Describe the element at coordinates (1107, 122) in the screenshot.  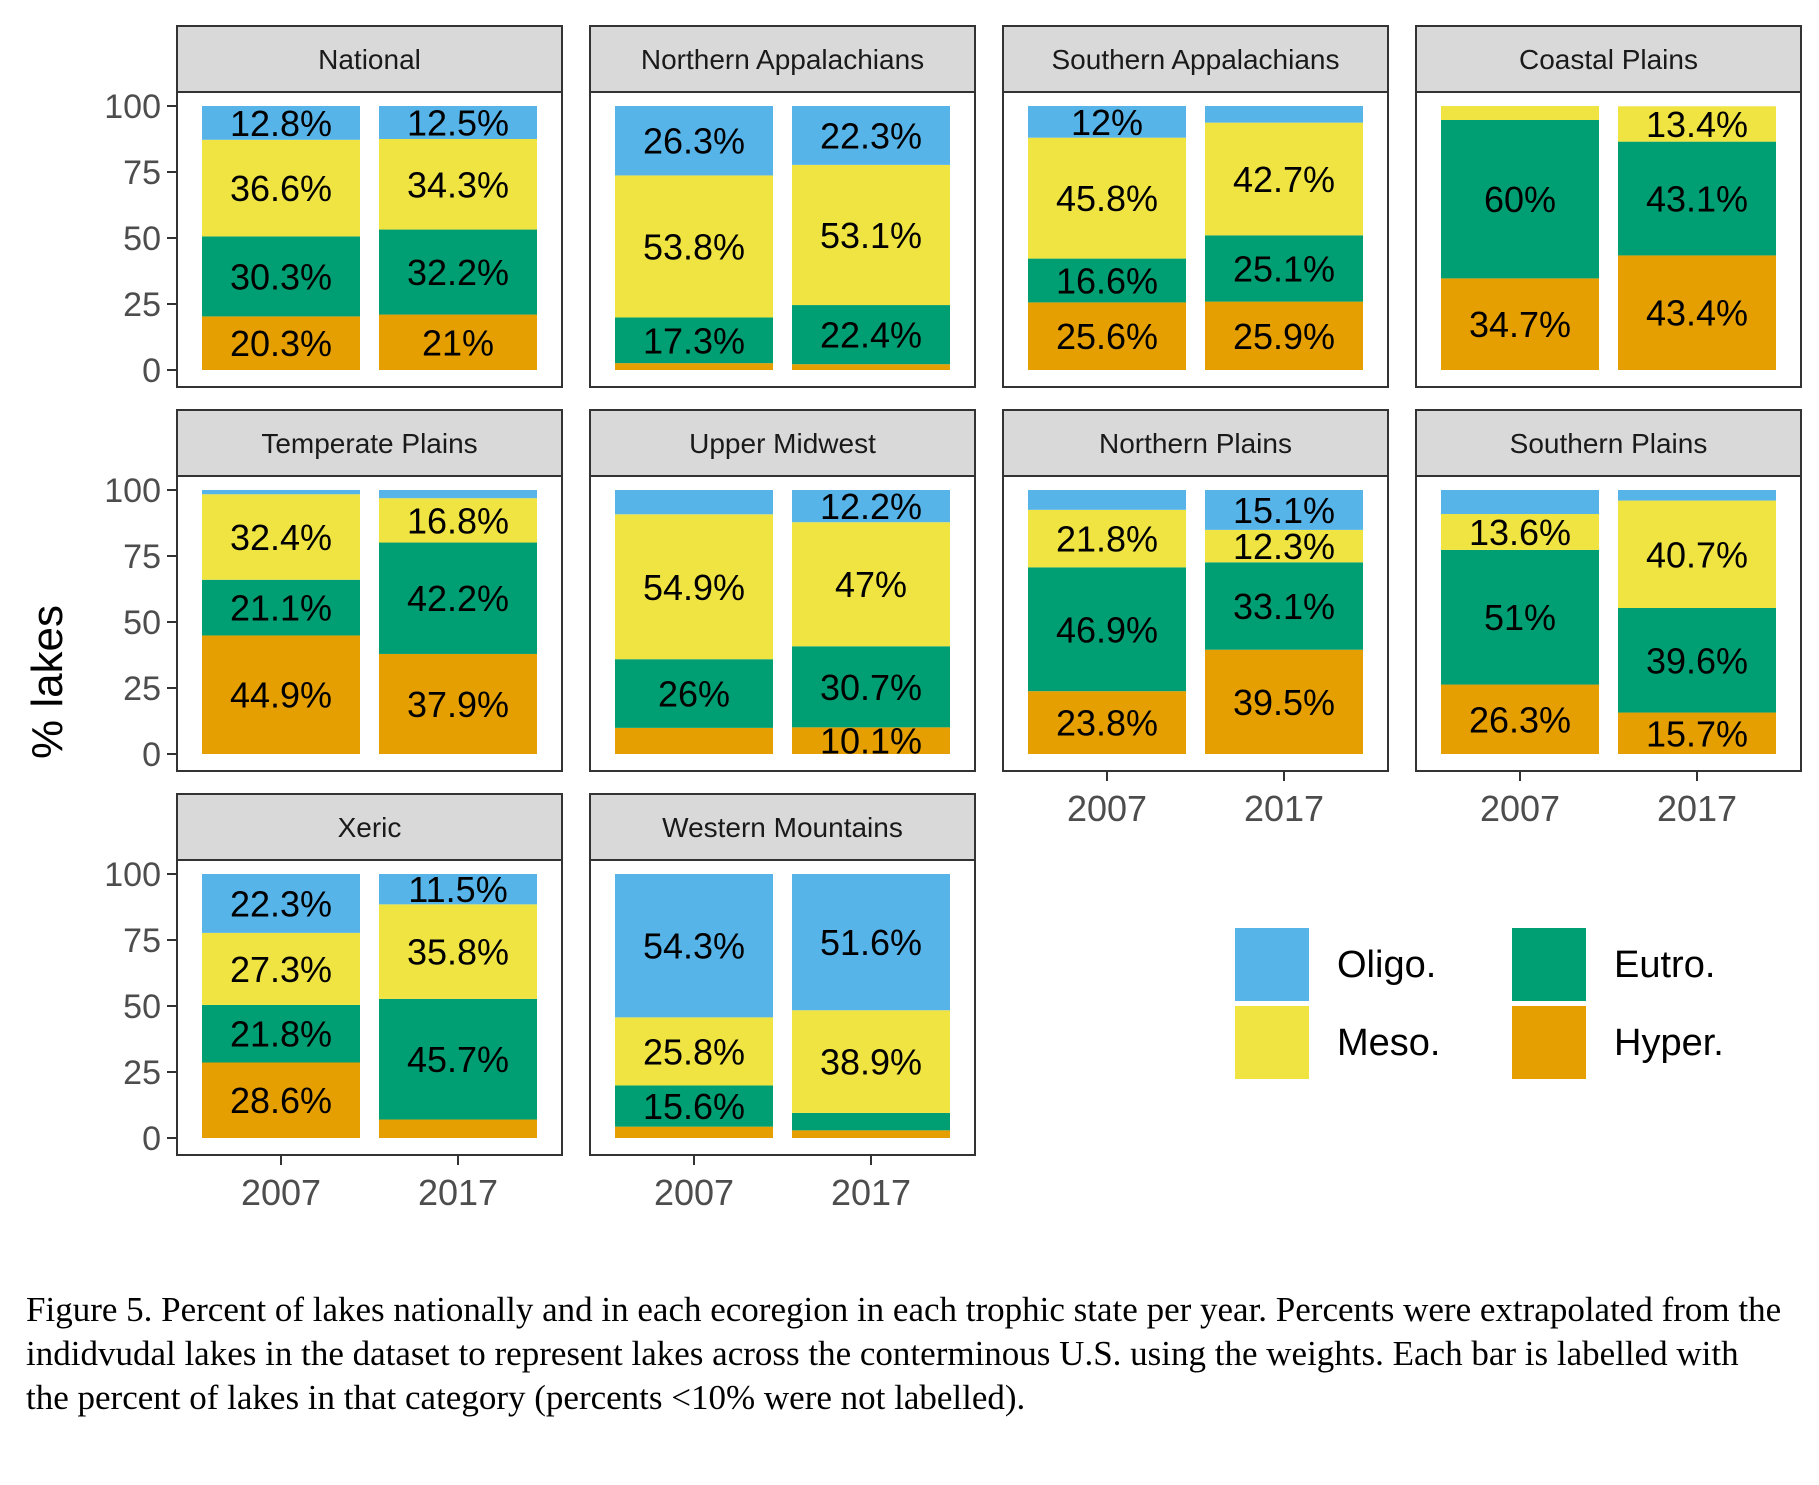
I see `data-label: 12%` at that location.